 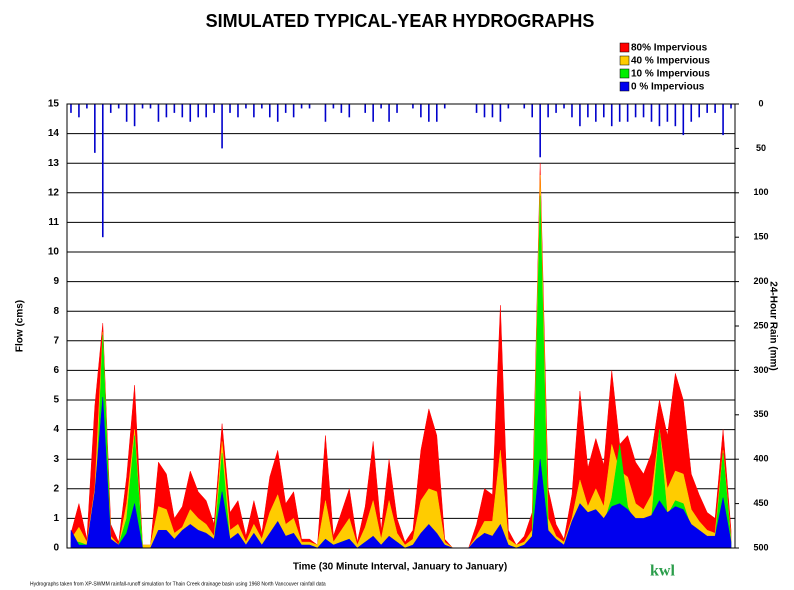 What do you see at coordinates (56, 400) in the screenshot?
I see `y-tick-label: 5` at bounding box center [56, 400].